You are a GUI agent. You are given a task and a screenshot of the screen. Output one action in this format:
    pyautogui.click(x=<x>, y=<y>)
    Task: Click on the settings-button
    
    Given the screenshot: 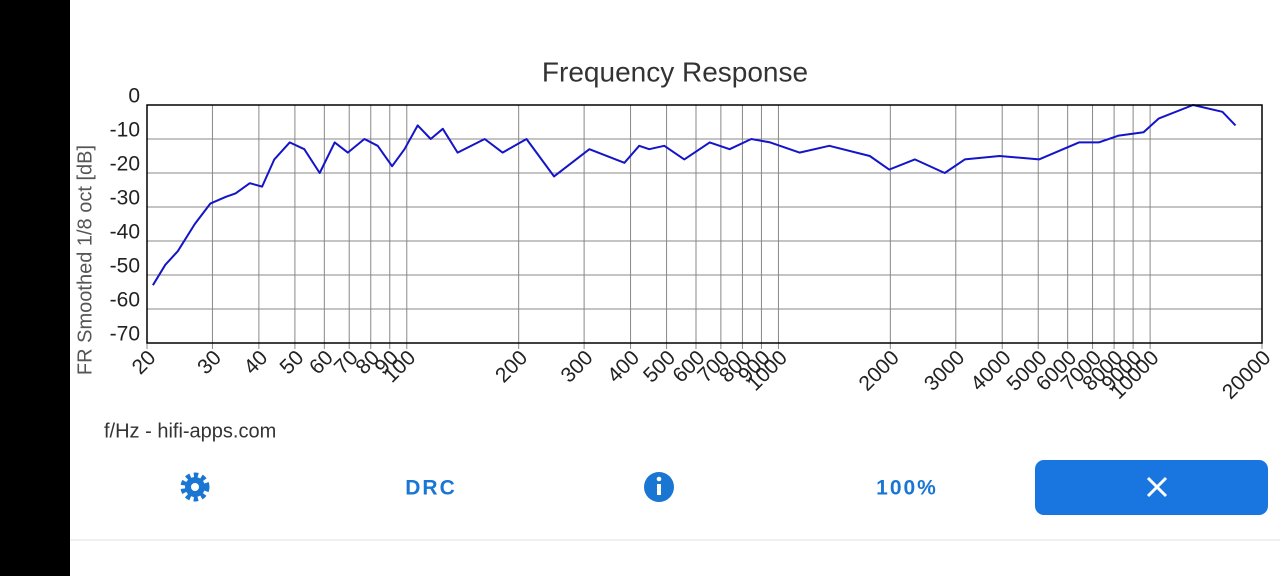 What is the action you would take?
    pyautogui.click(x=195, y=487)
    